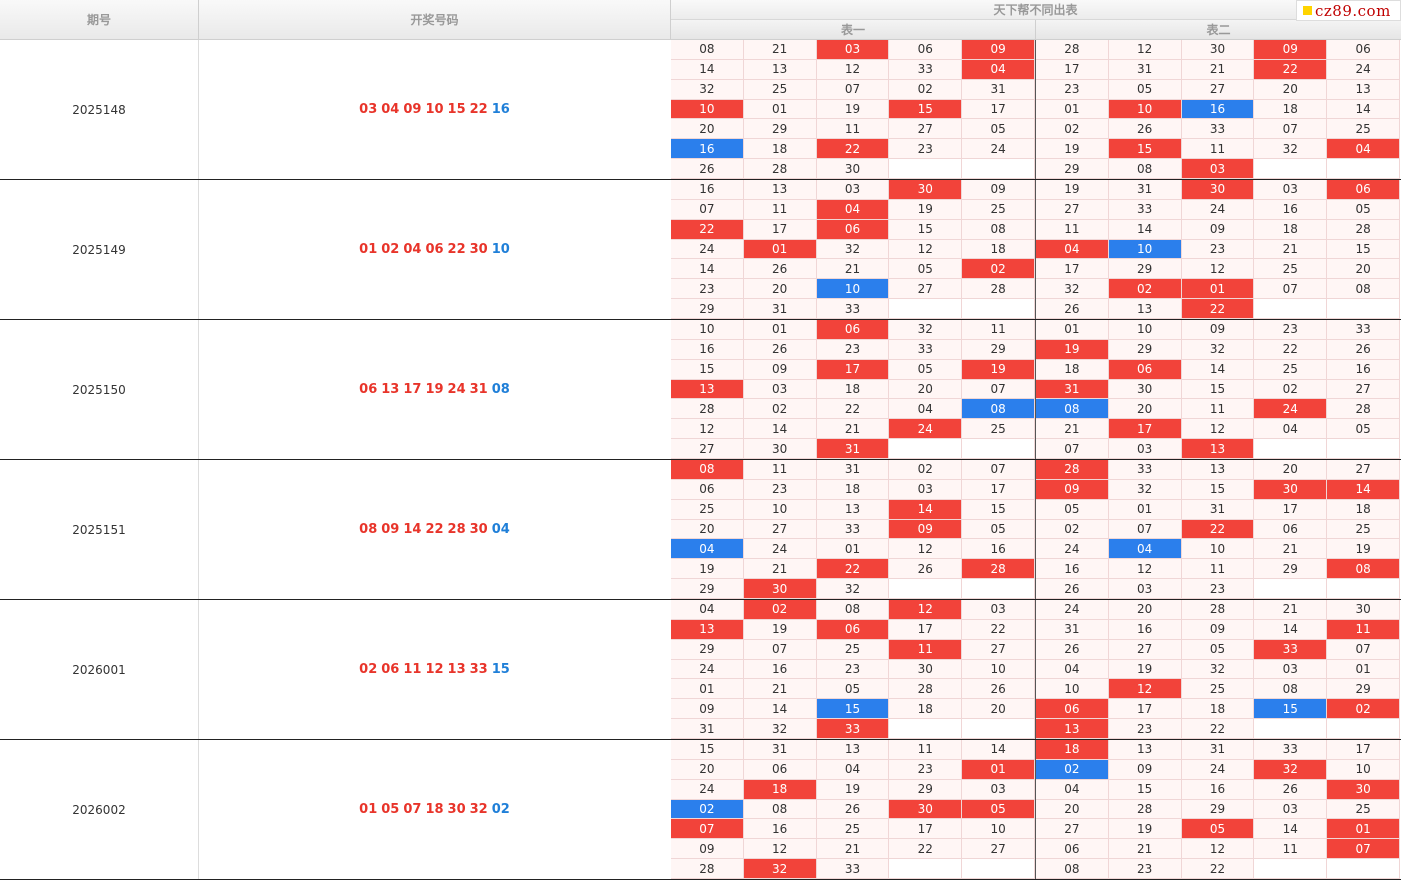  What do you see at coordinates (478, 109) in the screenshot?
I see `red-ball-number: 22` at bounding box center [478, 109].